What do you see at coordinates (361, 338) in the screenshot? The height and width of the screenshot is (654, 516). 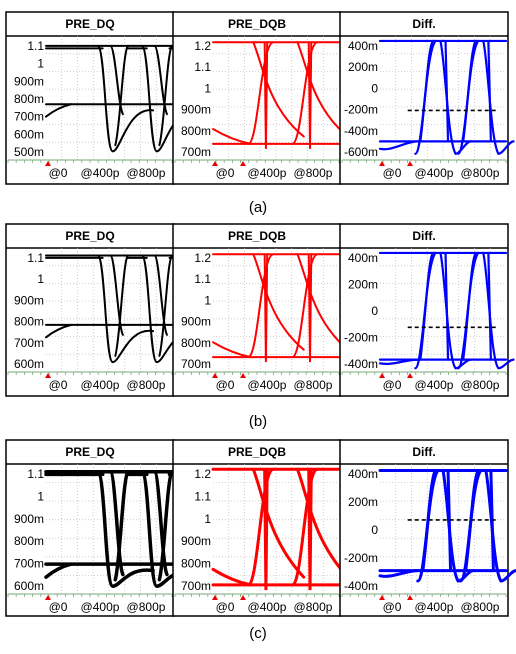 I see `y-tick-label: -200m` at bounding box center [361, 338].